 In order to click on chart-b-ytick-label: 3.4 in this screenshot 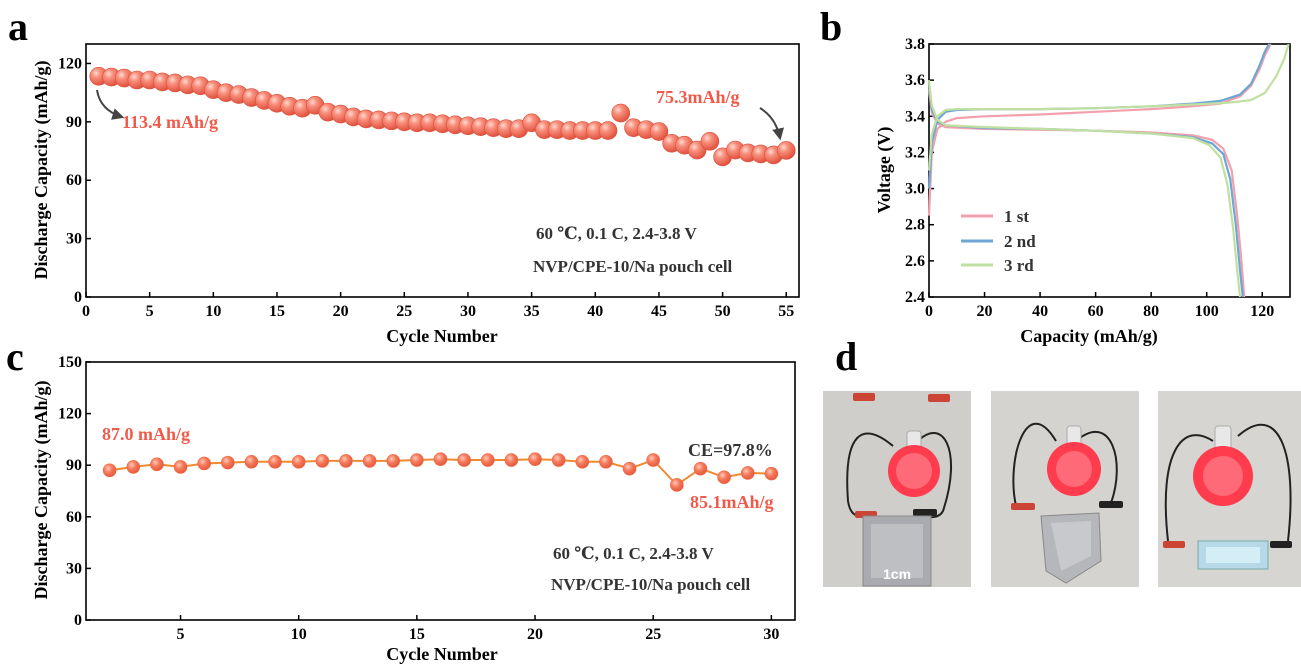, I will do `click(915, 116)`.